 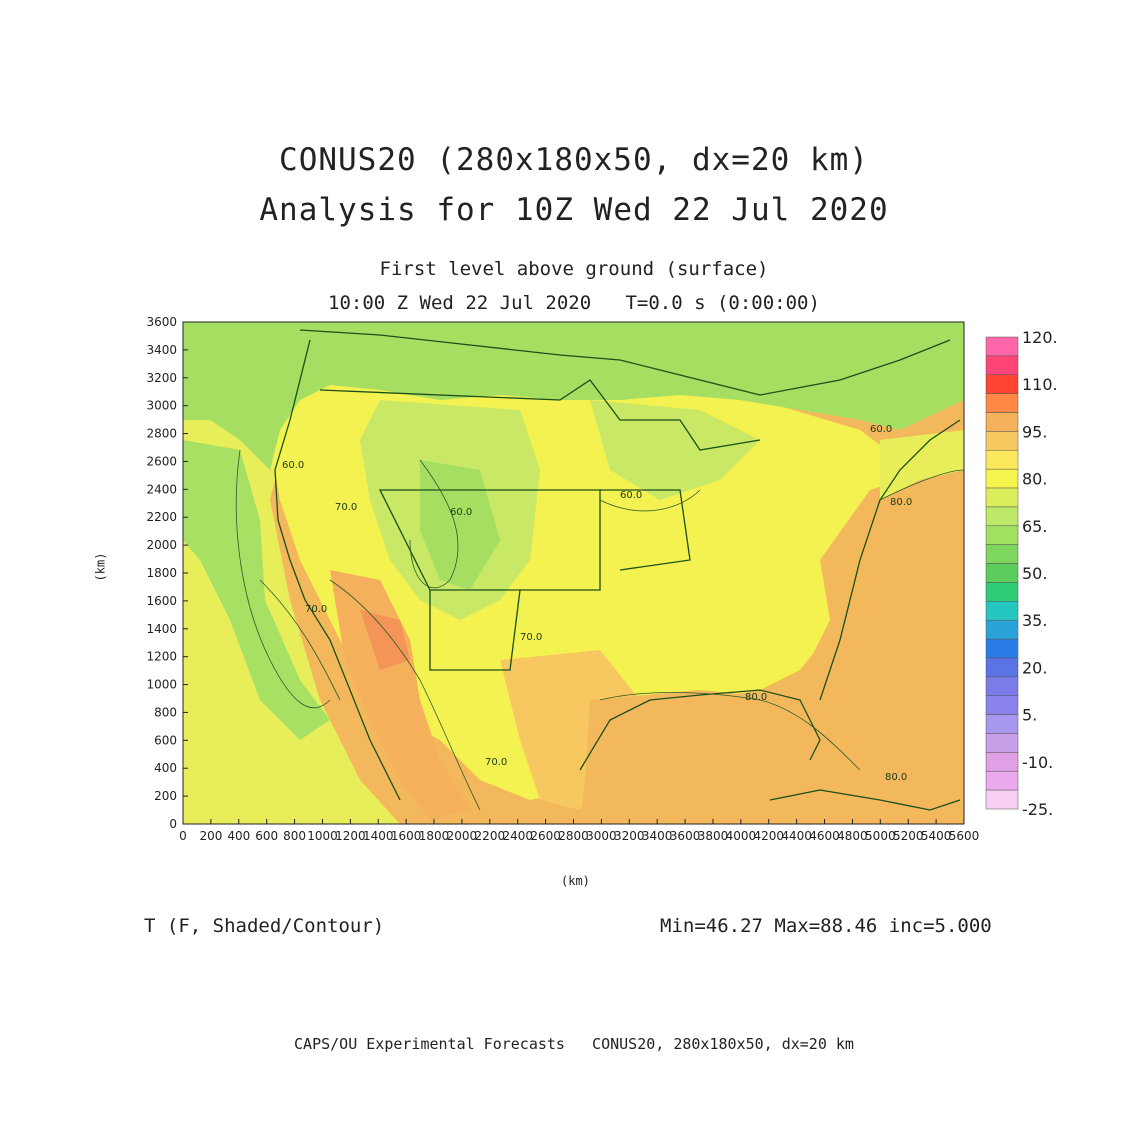 I want to click on y-tick-label: 1000, so click(x=161, y=685).